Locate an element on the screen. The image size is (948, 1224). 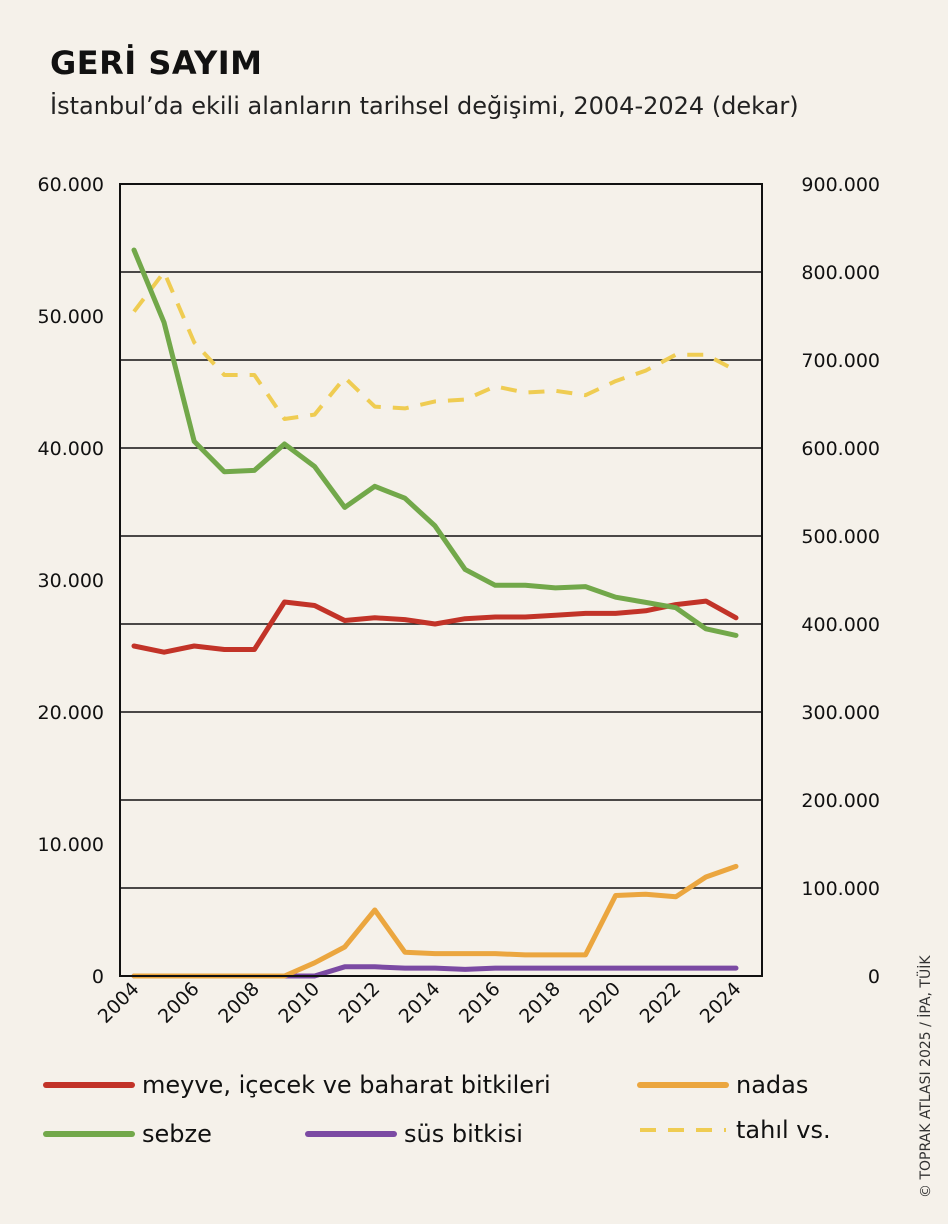
credit-text: © TOPRAK ATLASI 2025 / İPA, TÜİK is located at coordinates (925, 1076).